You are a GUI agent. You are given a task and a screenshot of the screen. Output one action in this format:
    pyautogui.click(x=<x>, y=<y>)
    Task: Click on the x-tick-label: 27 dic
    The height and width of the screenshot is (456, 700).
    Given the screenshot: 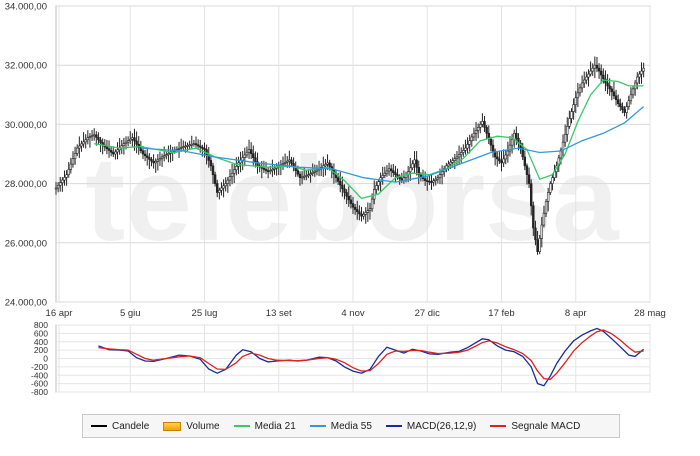 What is the action you would take?
    pyautogui.click(x=428, y=313)
    